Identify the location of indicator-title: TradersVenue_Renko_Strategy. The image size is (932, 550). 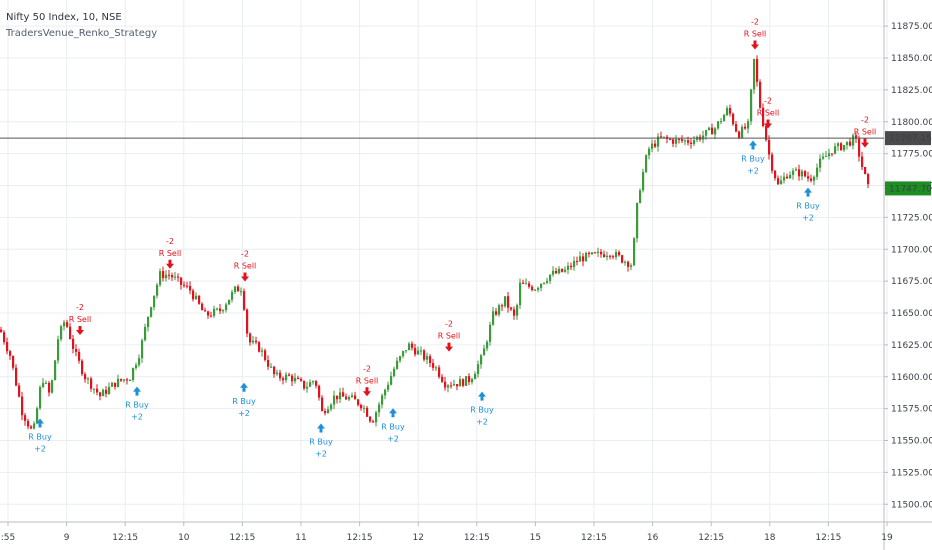
(82, 33).